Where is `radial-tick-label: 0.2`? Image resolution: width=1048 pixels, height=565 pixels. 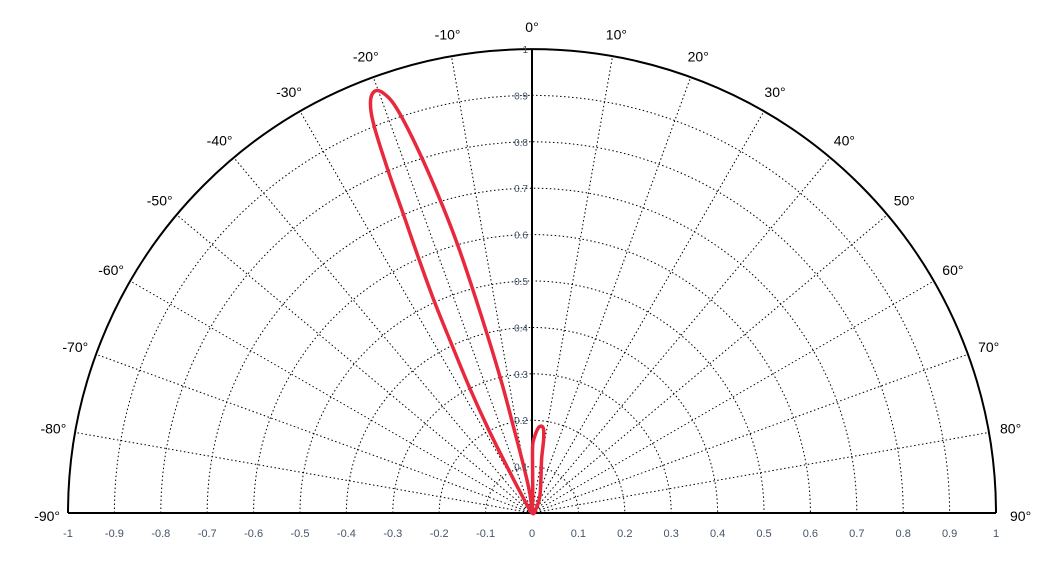 radial-tick-label: 0.2 is located at coordinates (521, 421).